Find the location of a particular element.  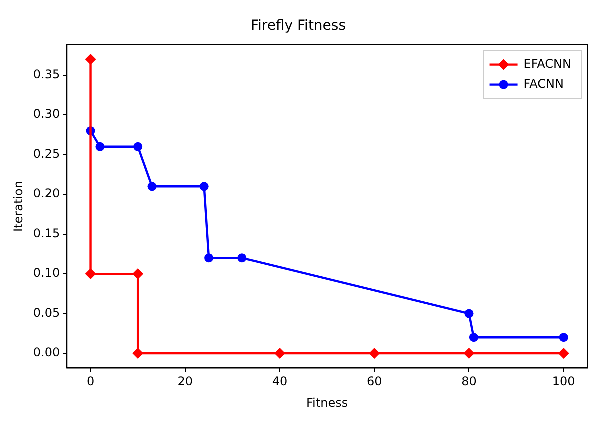

chart-title: Firefly Fitness is located at coordinates (298, 26).